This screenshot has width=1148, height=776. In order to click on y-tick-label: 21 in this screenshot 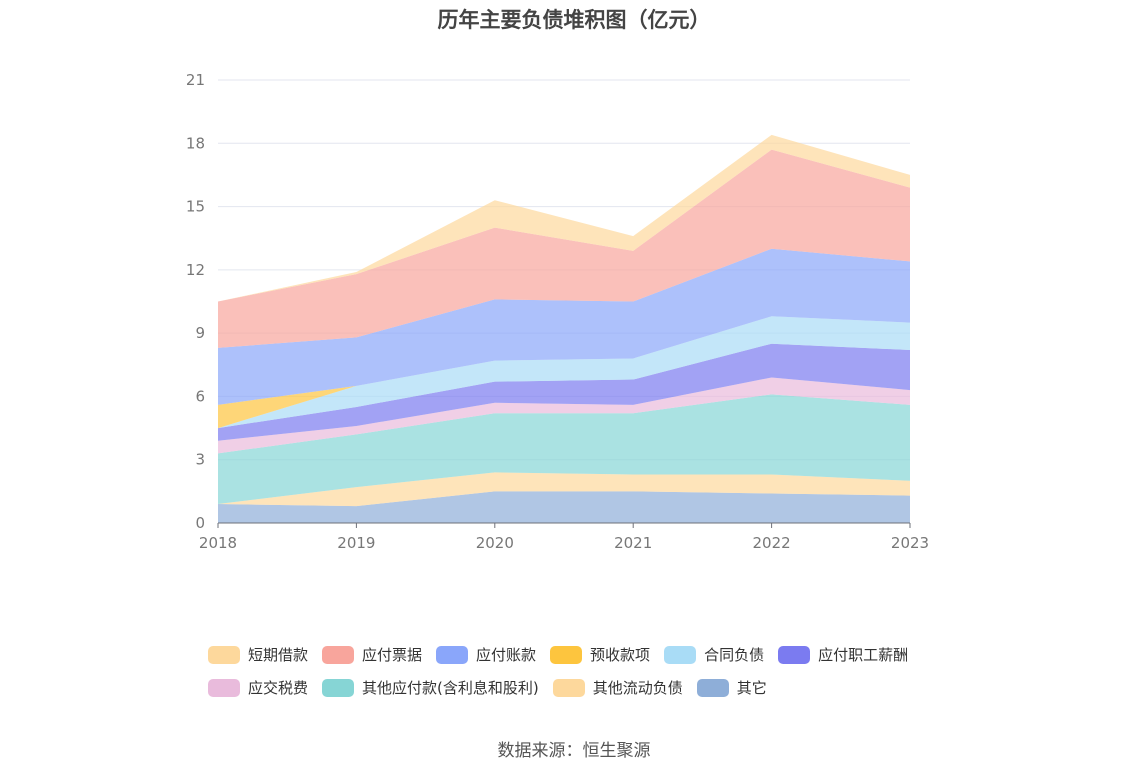, I will do `click(195, 80)`.